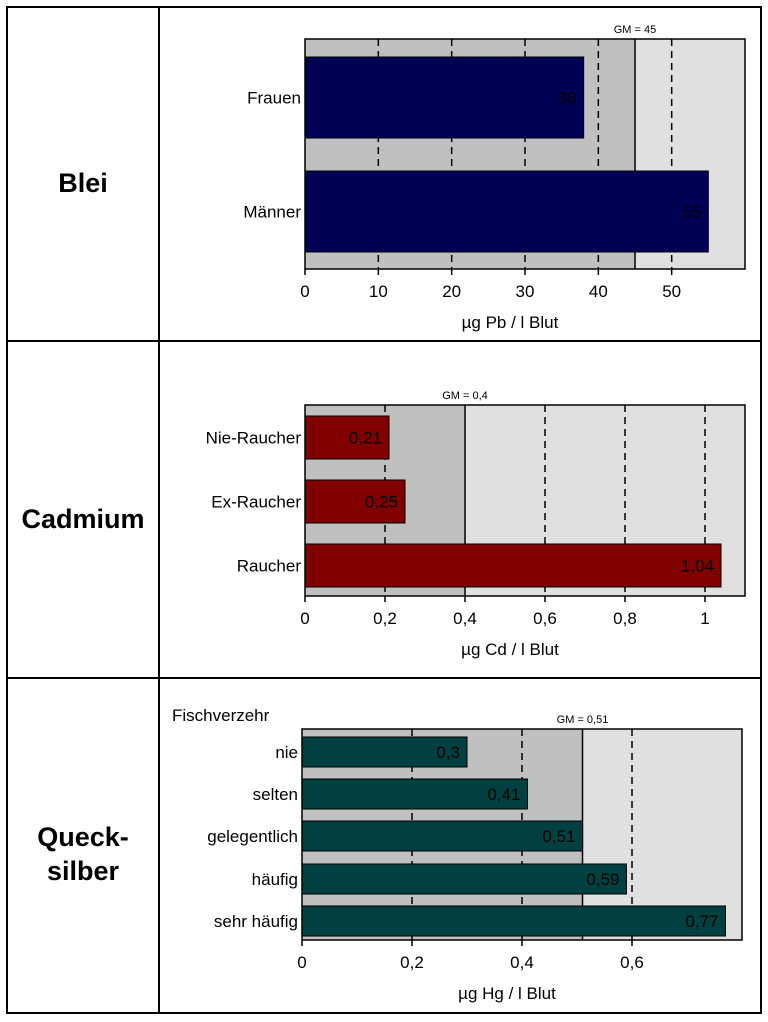 This screenshot has width=768, height=1022. Describe the element at coordinates (510, 649) in the screenshot. I see `x-axis-title: µg Cd / l Blut` at that location.